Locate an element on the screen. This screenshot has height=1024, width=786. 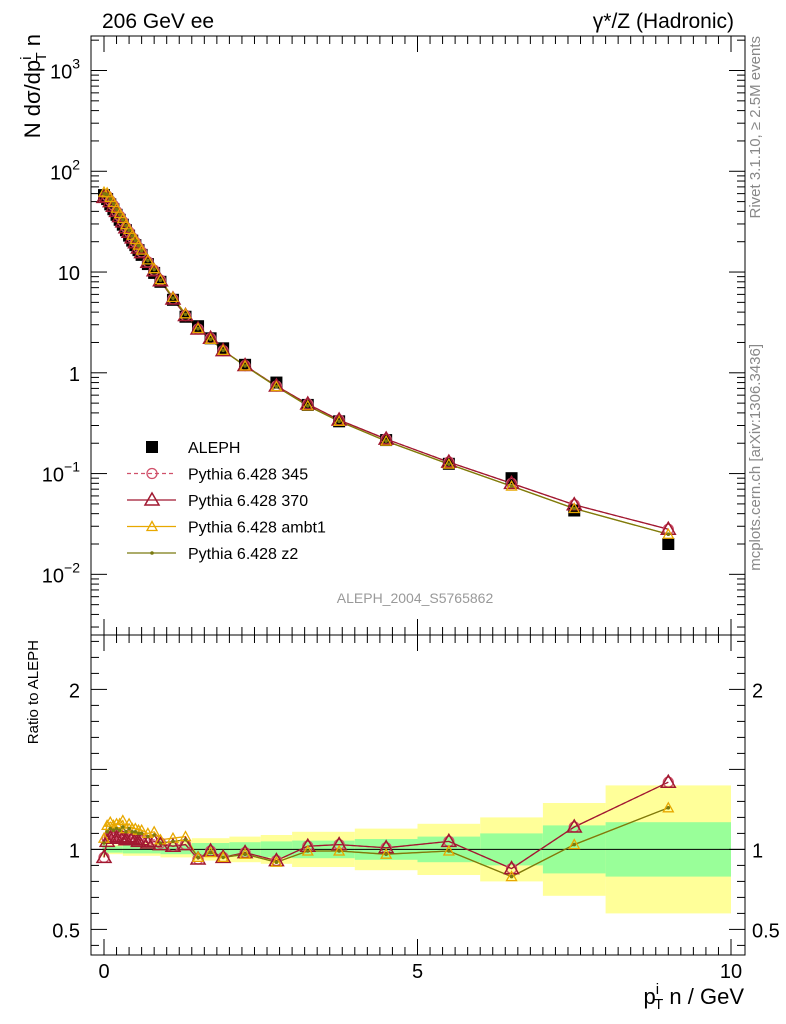
ratio-ylabel: Ratio to ALEPH is located at coordinates (33, 692).